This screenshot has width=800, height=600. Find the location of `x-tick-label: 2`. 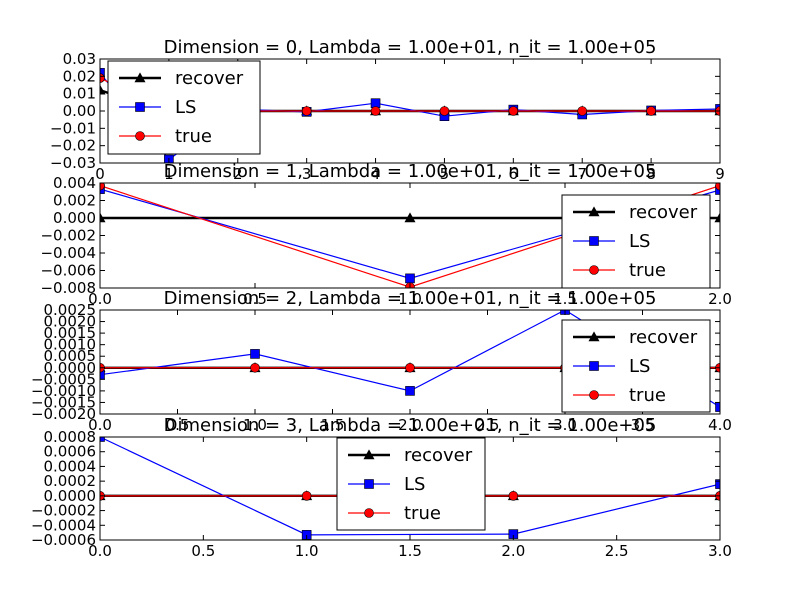

x-tick-label: 2 is located at coordinates (238, 174).